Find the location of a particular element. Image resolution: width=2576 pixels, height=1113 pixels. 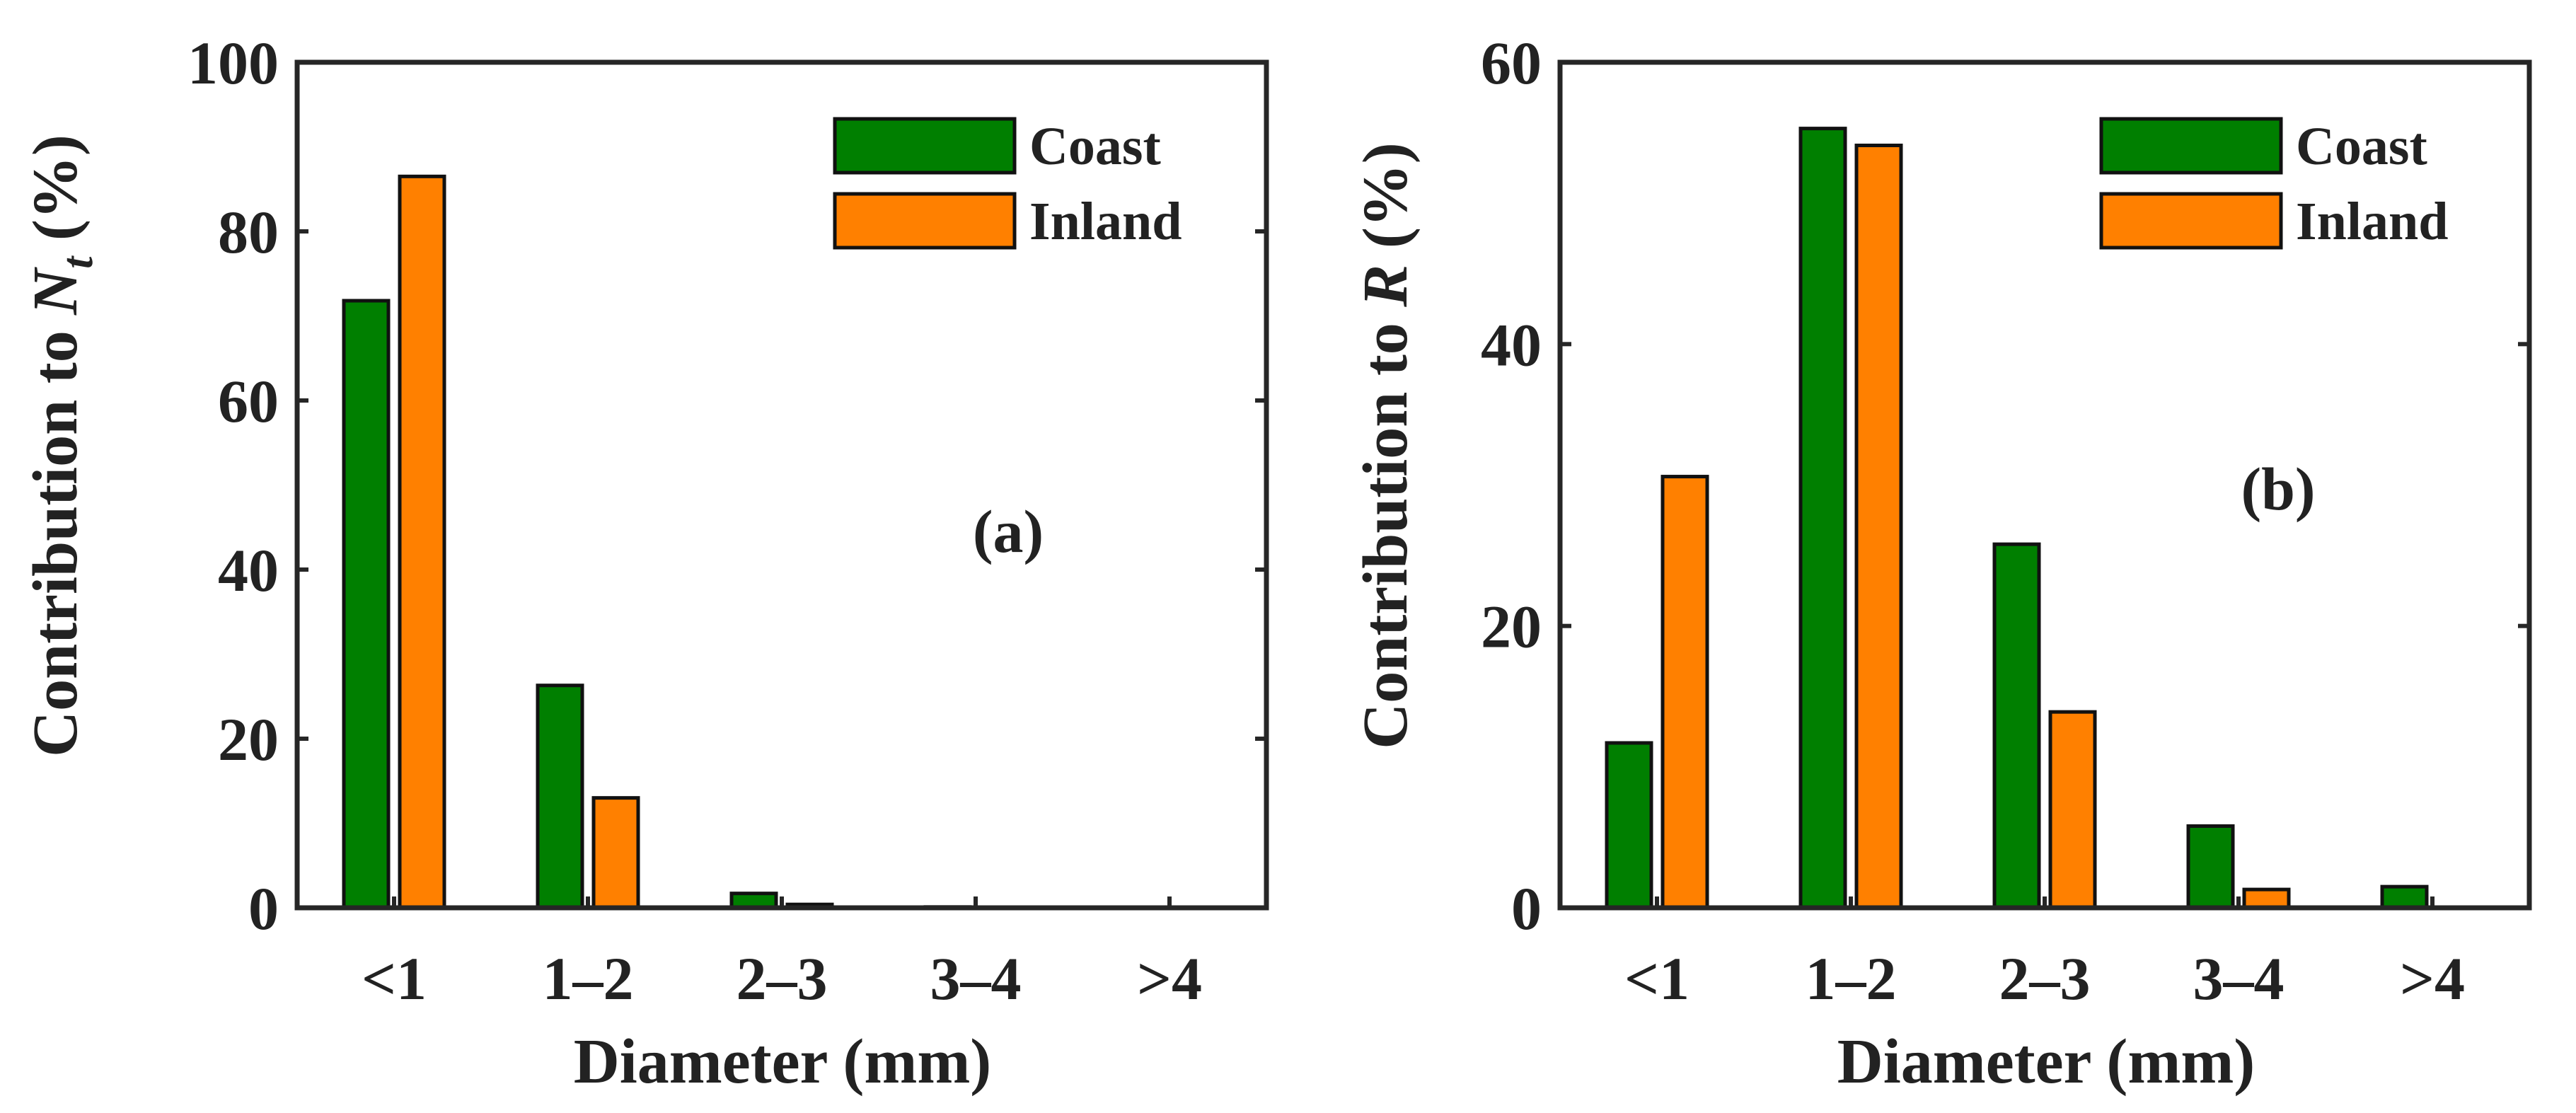

y-axis-title-variable: R is located at coordinates (1386, 286).